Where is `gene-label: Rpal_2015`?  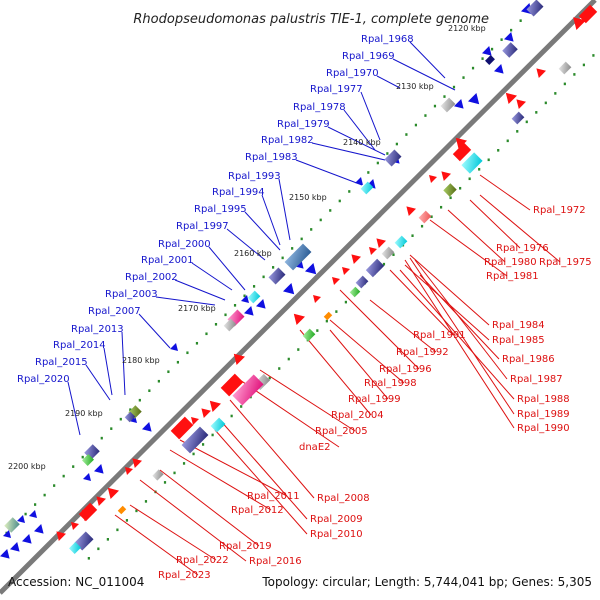 gene-label: Rpal_2015 is located at coordinates (61, 362).